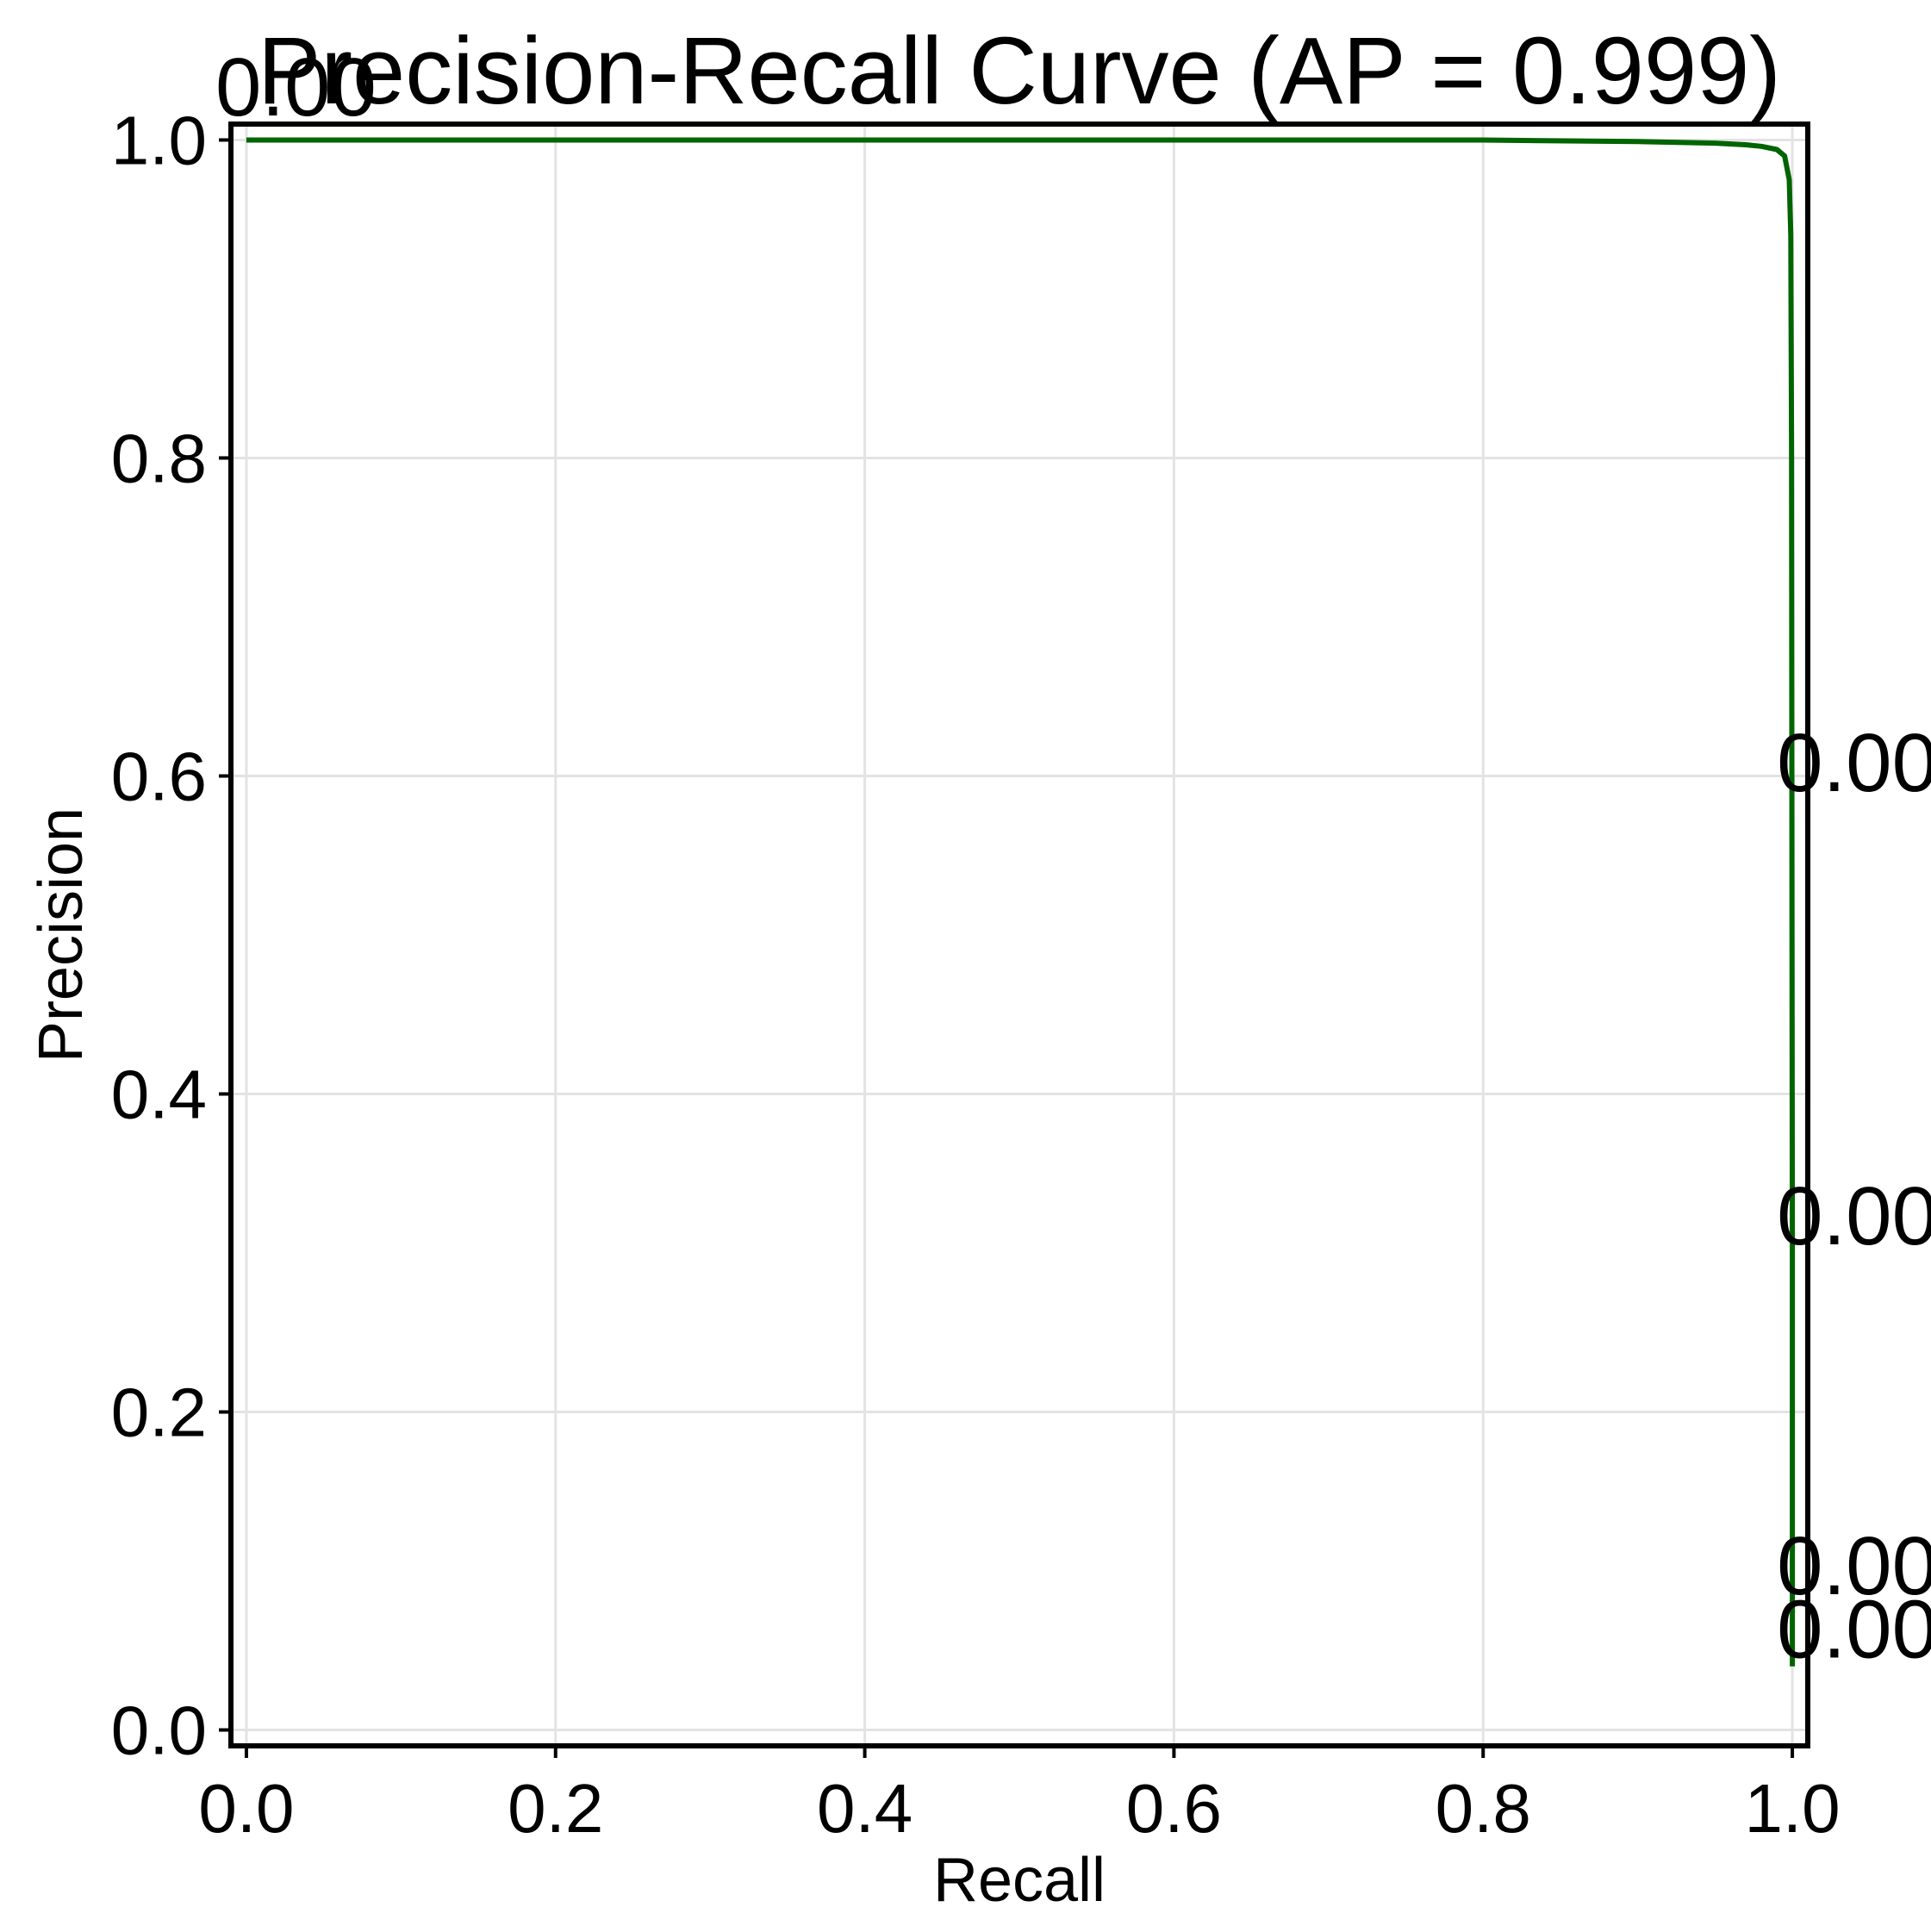 Image resolution: width=1931 pixels, height=1932 pixels. I want to click on y-axis-label: Precision, so click(61, 935).